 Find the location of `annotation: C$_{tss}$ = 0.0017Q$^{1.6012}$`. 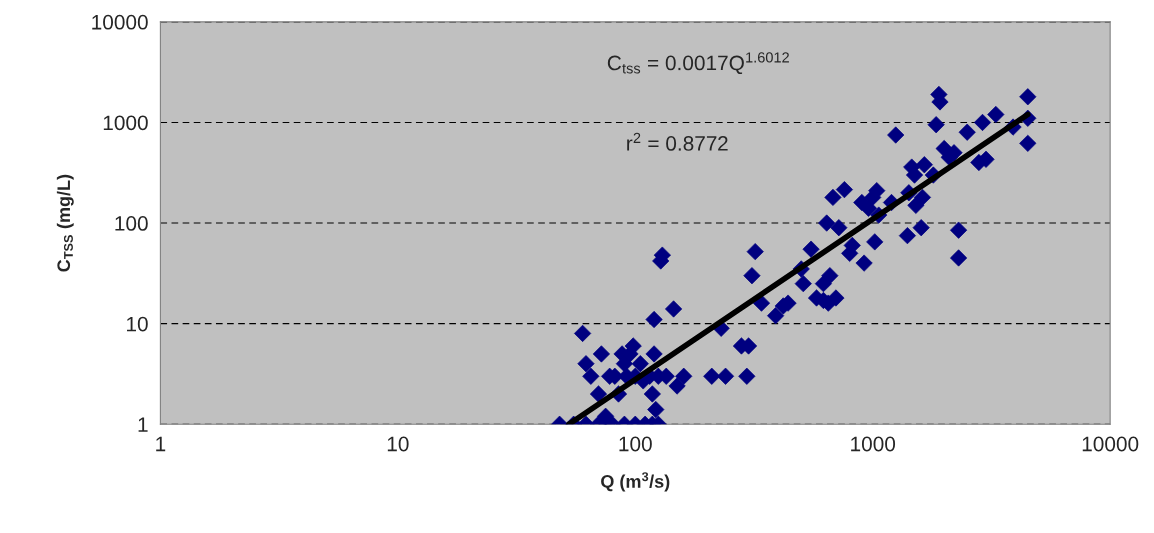

annotation: C$_{tss}$ = 0.0017Q$^{1.6012}$ is located at coordinates (698, 63).